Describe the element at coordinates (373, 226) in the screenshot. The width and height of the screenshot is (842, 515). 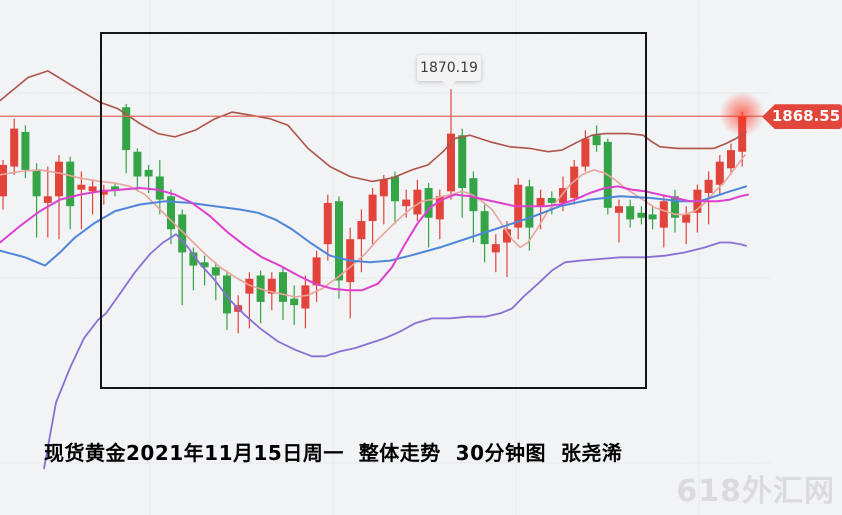
I see `ma-line-ma_blue` at that location.